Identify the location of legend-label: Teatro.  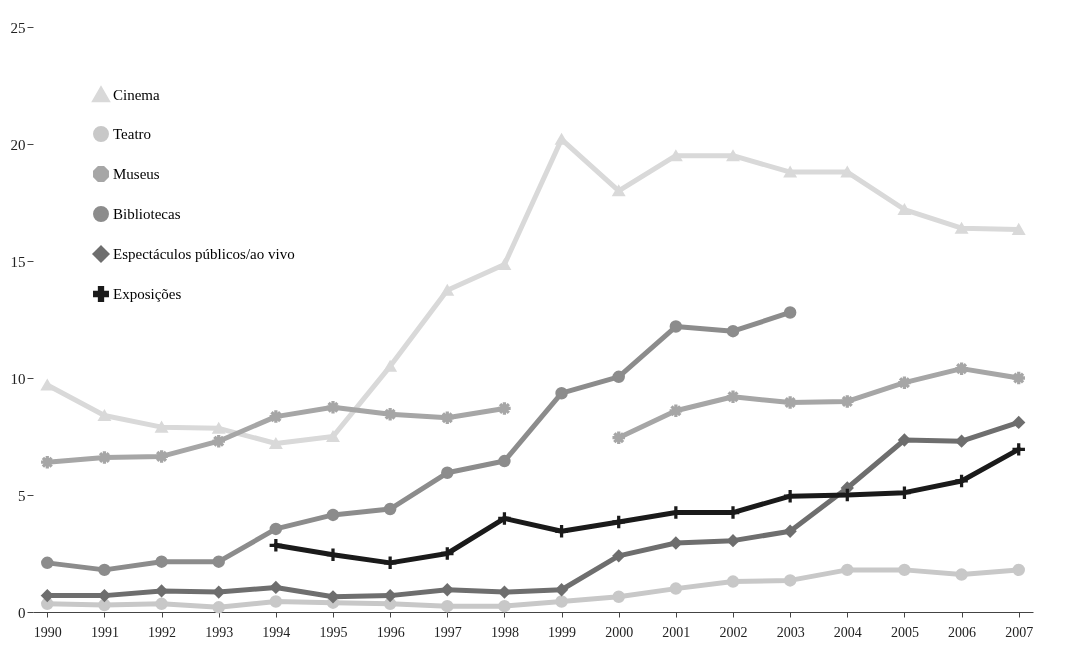
(132, 134).